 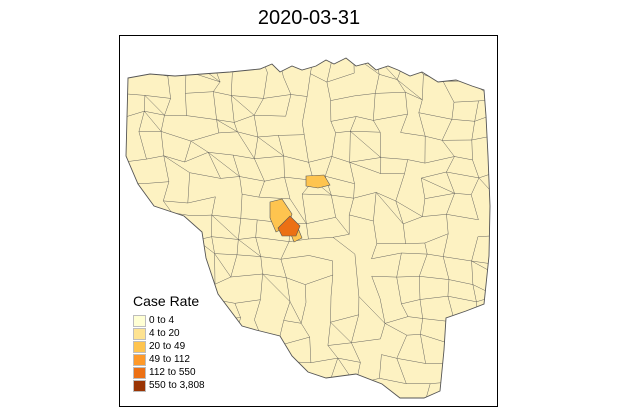 I want to click on legend-row: 20 to 49, so click(x=169, y=346).